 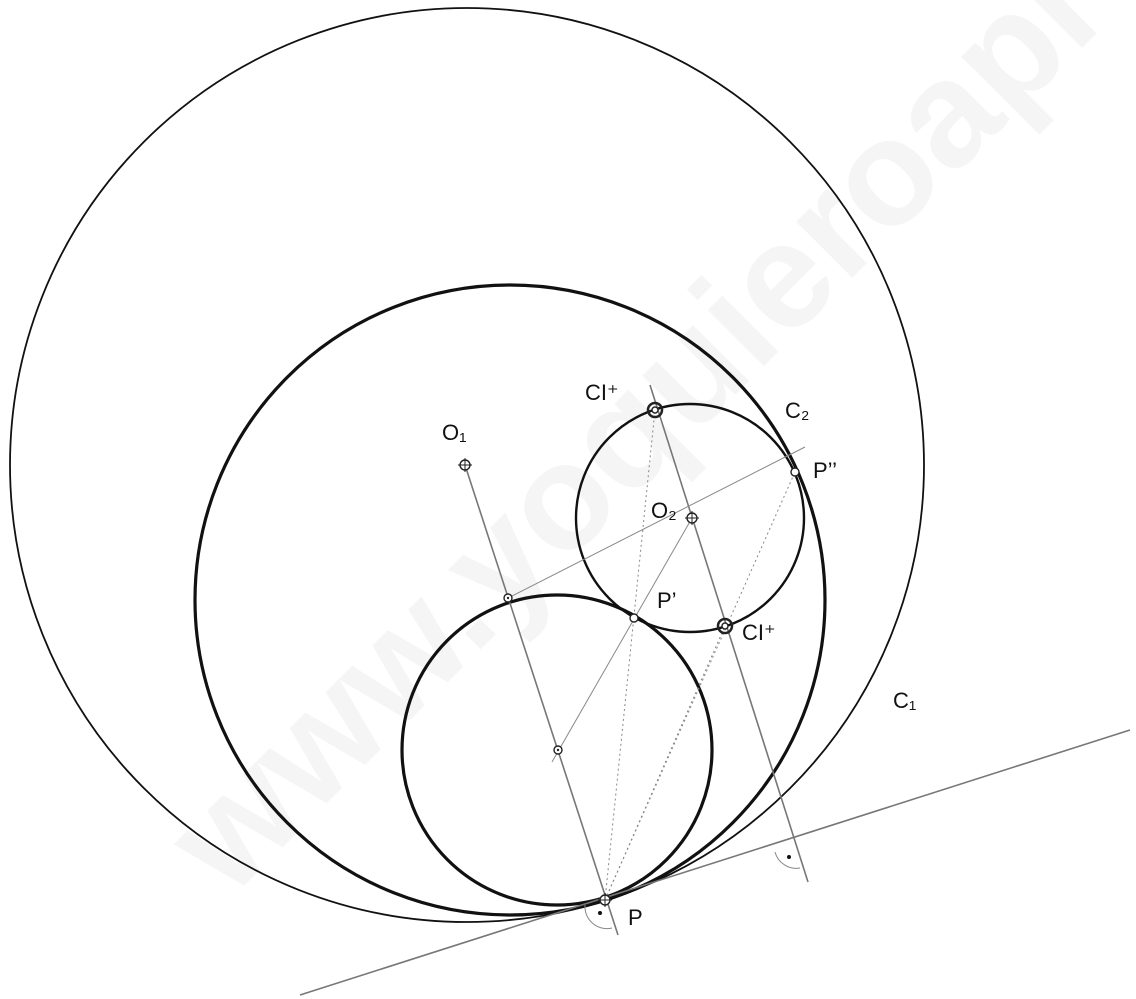 What do you see at coordinates (667, 600) in the screenshot?
I see `label: P’` at bounding box center [667, 600].